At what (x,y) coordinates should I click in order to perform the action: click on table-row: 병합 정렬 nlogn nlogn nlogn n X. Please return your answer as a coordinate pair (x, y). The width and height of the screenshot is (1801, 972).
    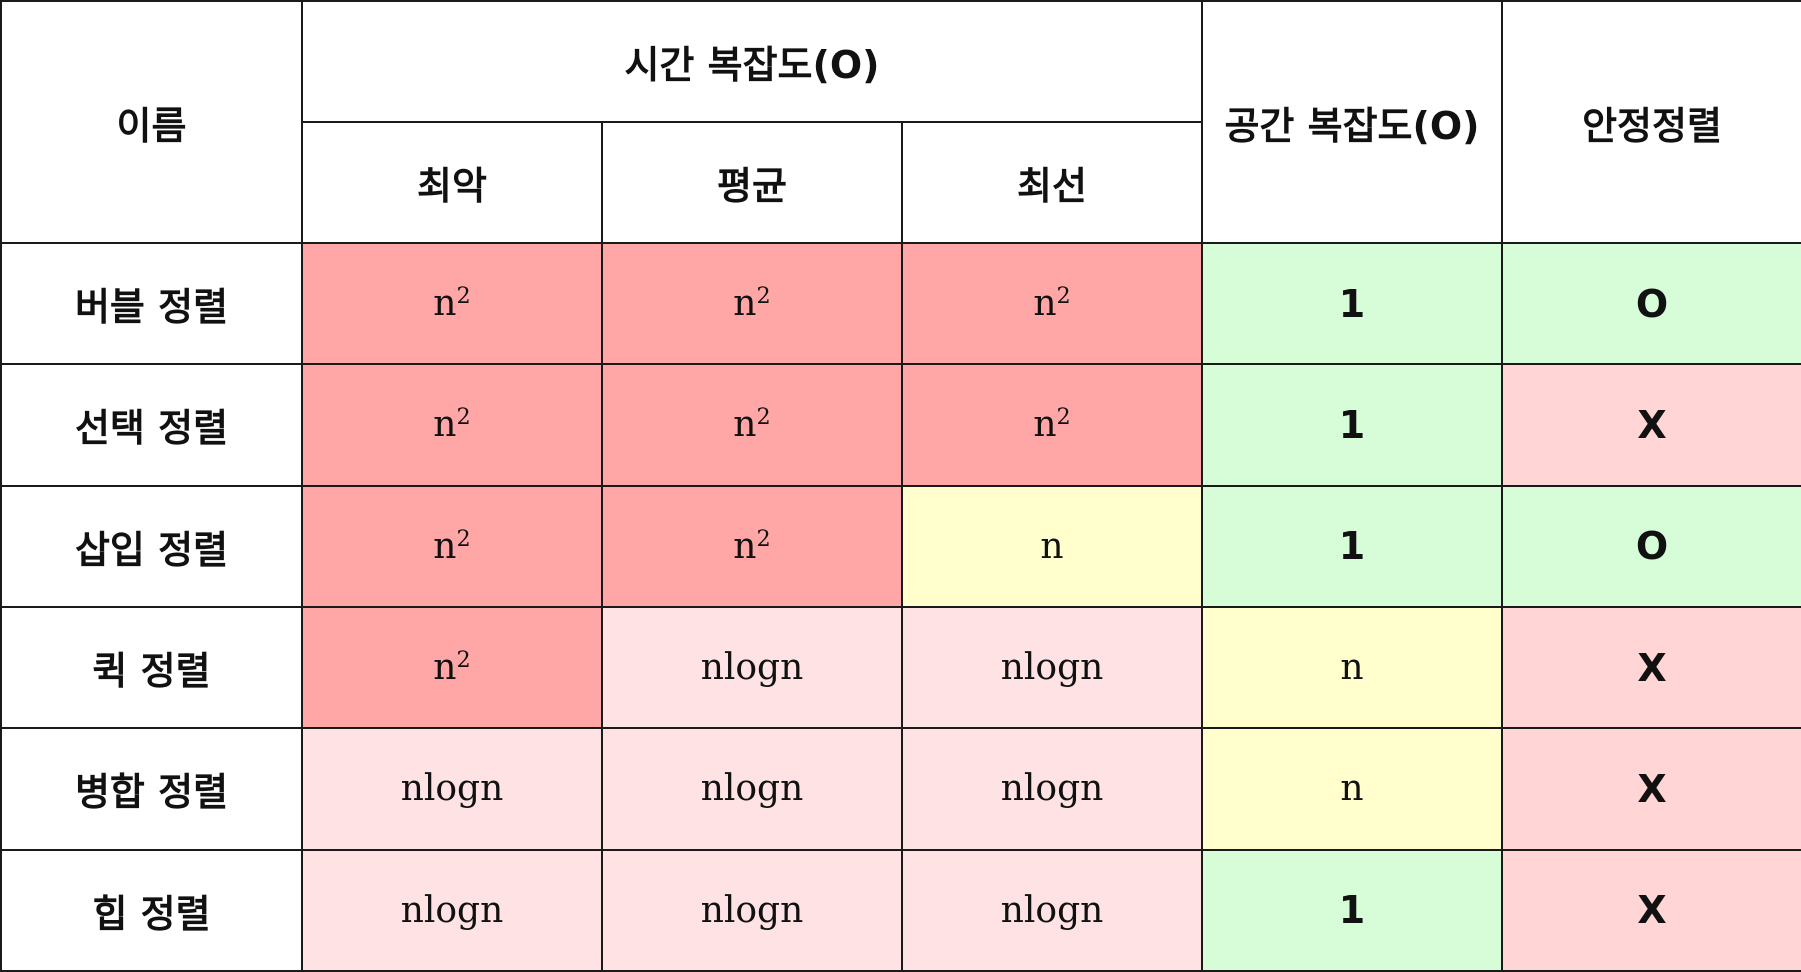
    Looking at the image, I should click on (900, 789).